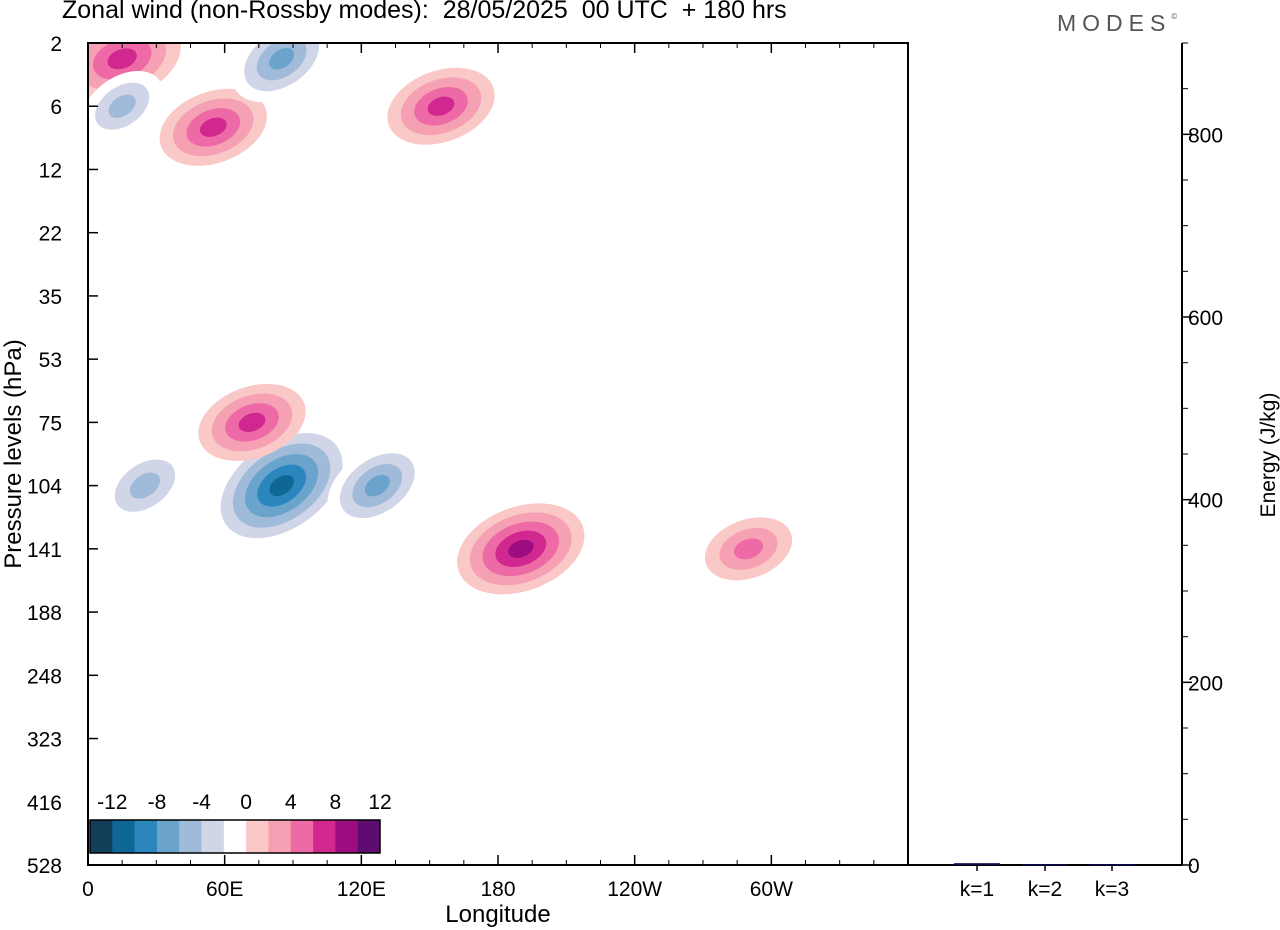 The height and width of the screenshot is (930, 1280). I want to click on y-tick-label: 35, so click(50, 297).